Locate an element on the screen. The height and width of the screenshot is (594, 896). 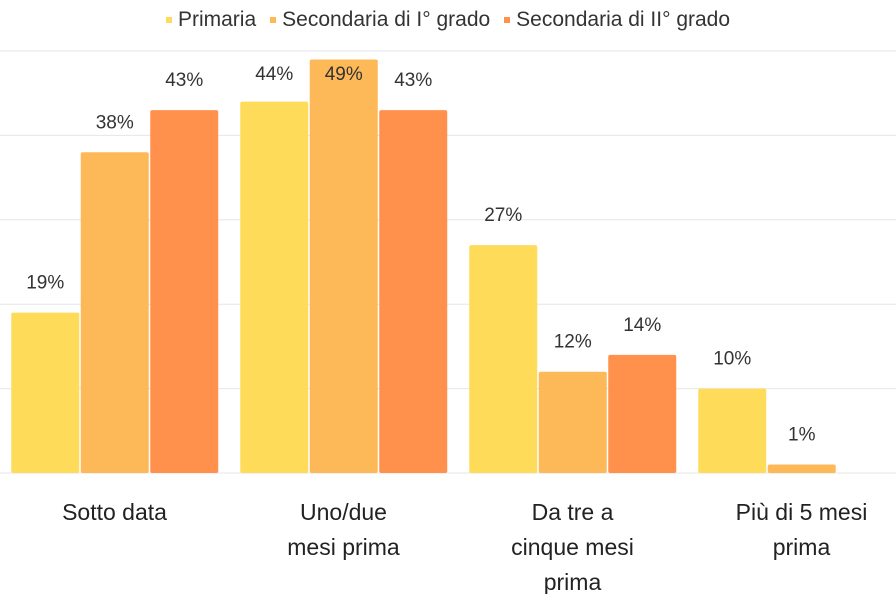
data-label: 10% is located at coordinates (732, 359).